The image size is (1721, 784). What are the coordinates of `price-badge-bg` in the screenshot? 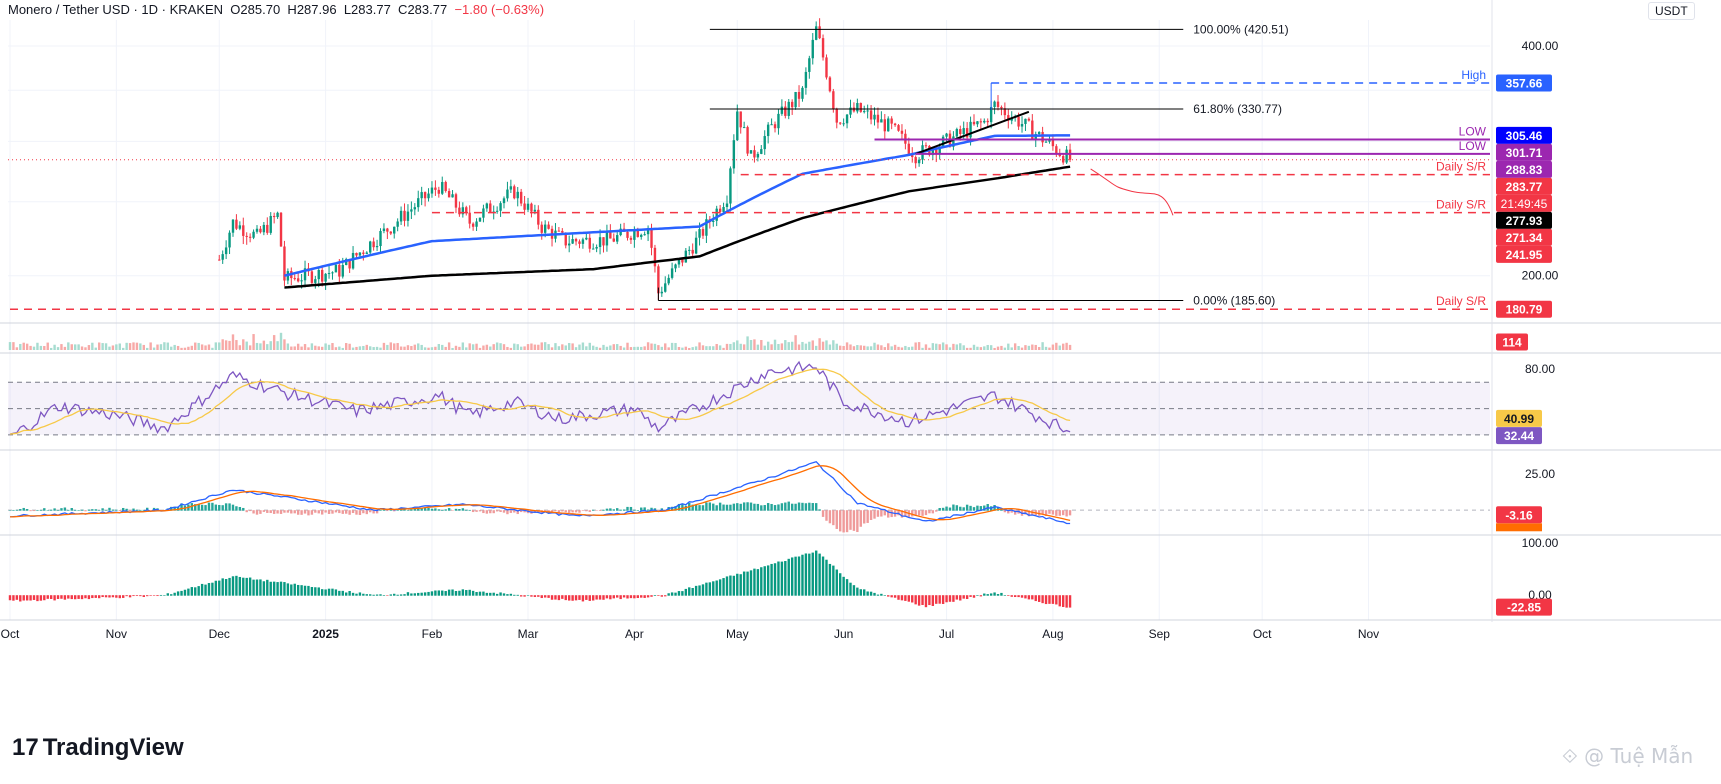 It's located at (1524, 186).